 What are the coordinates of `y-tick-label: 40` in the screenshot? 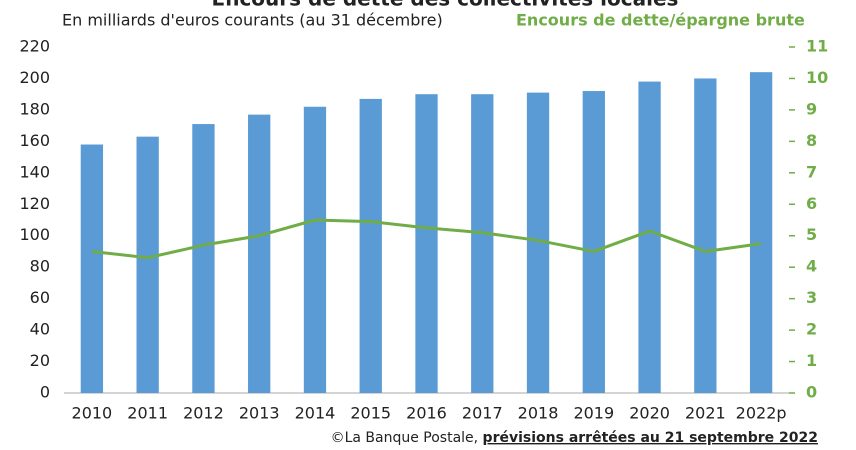 It's located at (40, 329).